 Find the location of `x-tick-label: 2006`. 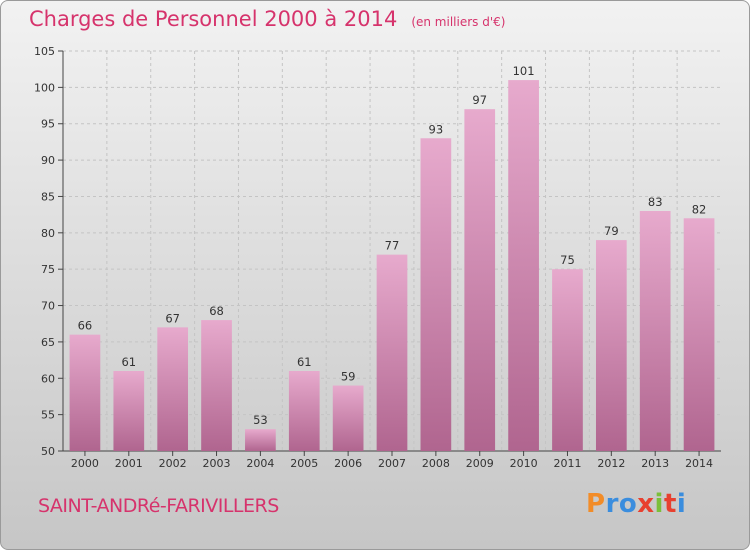

x-tick-label: 2006 is located at coordinates (348, 463).